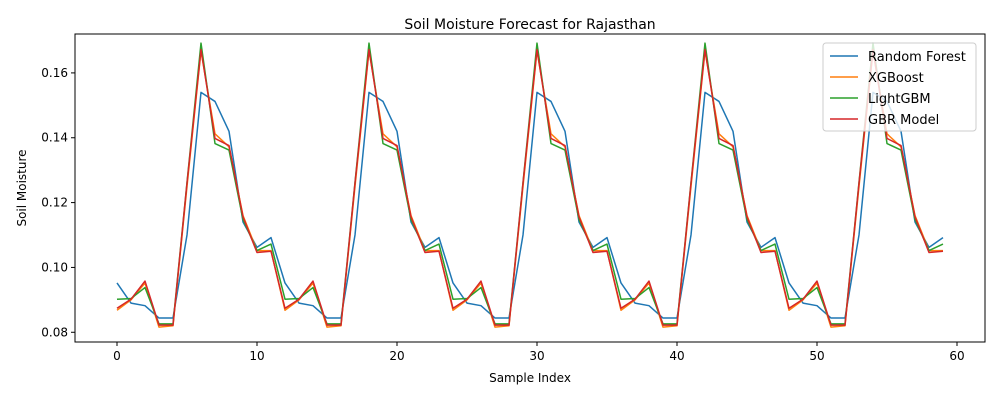 This screenshot has height=400, width=1000. I want to click on x-axis: 0 10 20 30 40 50 60, so click(539, 352).